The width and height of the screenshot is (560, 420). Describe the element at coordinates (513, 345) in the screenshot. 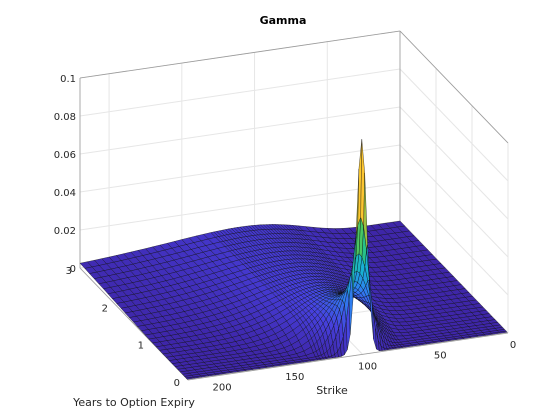

I see `x-tick-label: 0` at that location.